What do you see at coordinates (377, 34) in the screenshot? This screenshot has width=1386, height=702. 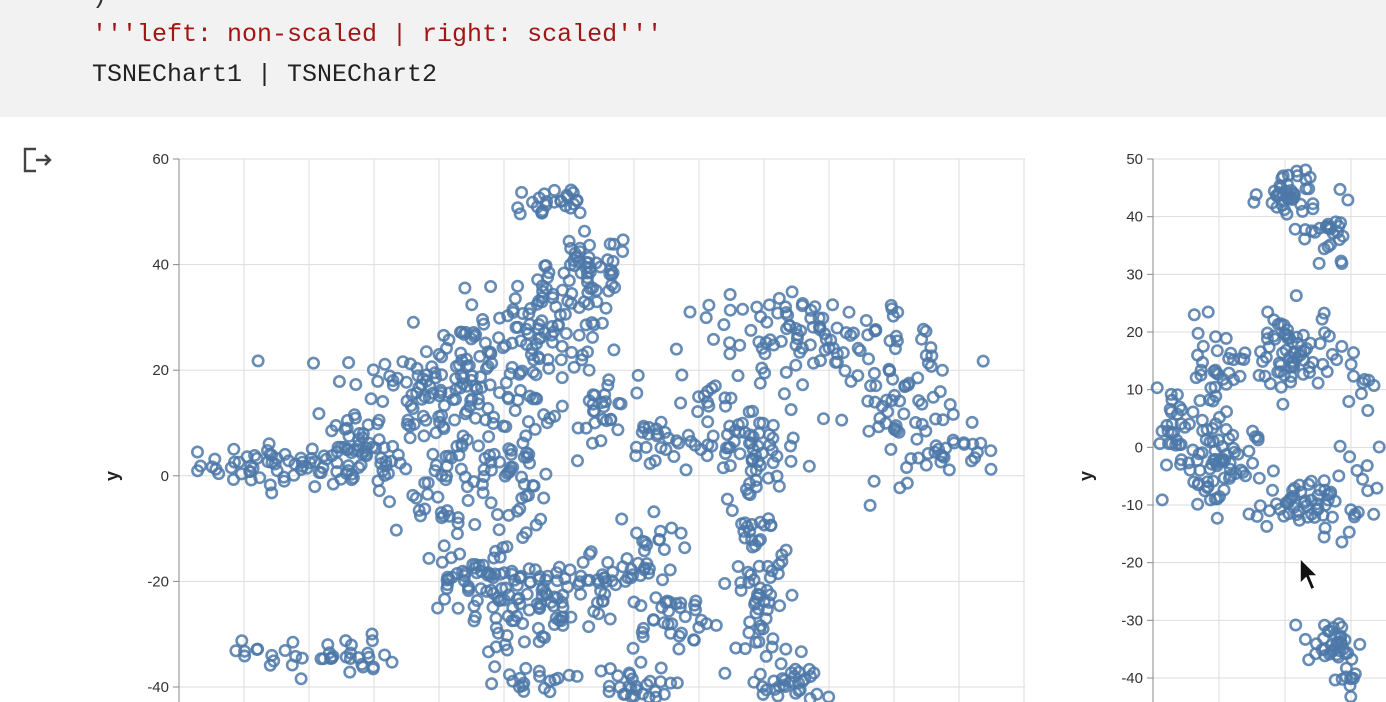 I see `code-line-docstring: '''left: non-scaled | right: scaled'''` at bounding box center [377, 34].